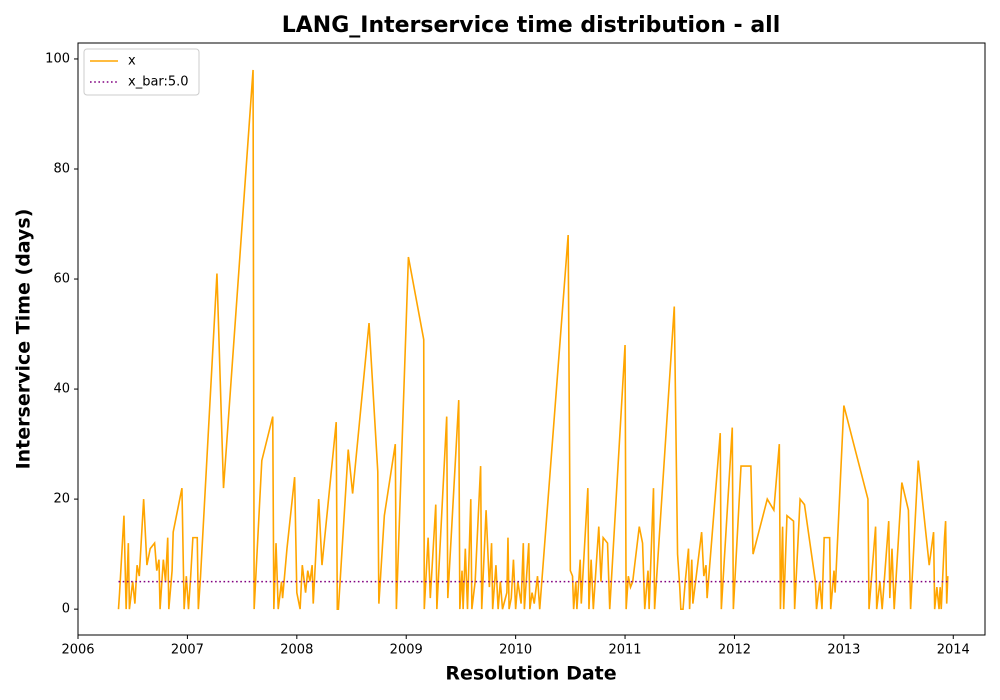  What do you see at coordinates (24, 339) in the screenshot?
I see `y-axis-label: Interservice Time (days)` at bounding box center [24, 339].